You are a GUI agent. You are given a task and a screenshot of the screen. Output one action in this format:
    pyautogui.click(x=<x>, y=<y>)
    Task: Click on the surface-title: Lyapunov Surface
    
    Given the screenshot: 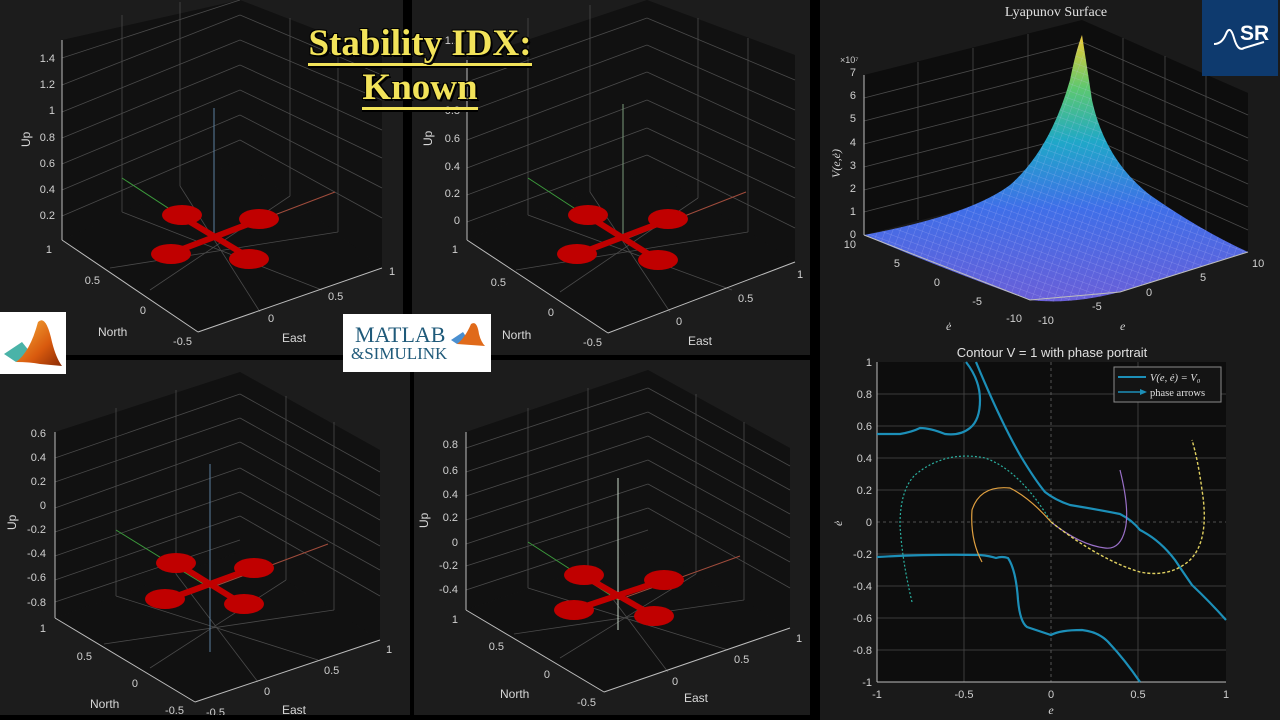 What is the action you would take?
    pyautogui.click(x=1056, y=12)
    